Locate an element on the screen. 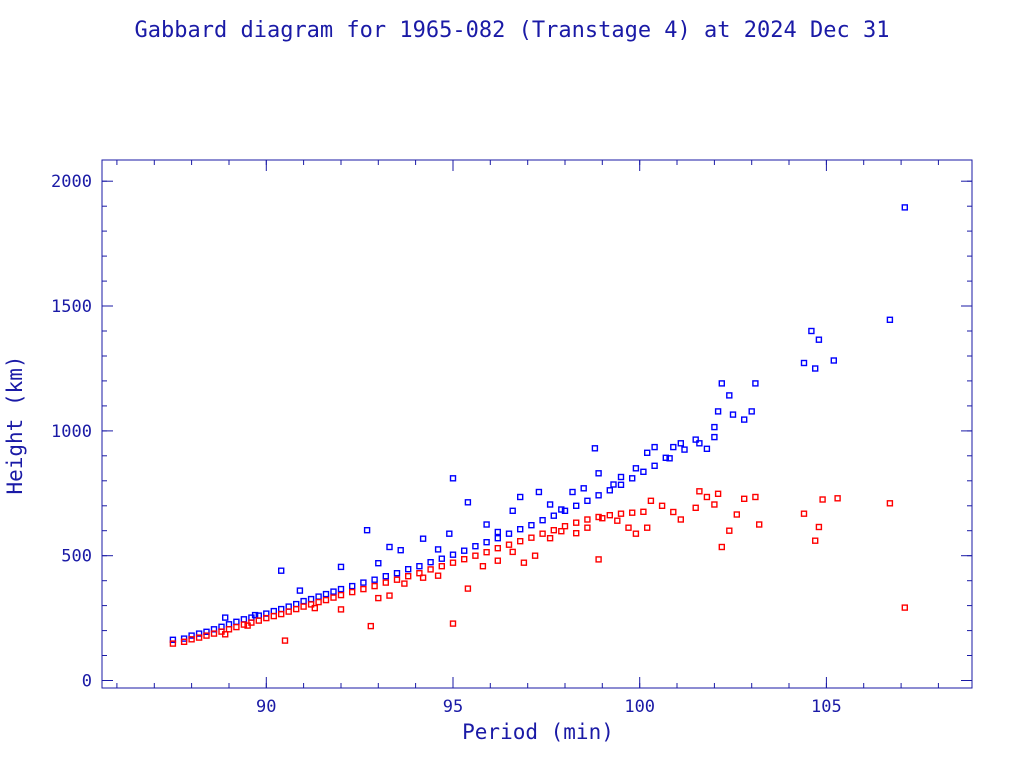 This screenshot has width=1024, height=768. x-axis-label: Period (min) is located at coordinates (538, 732).